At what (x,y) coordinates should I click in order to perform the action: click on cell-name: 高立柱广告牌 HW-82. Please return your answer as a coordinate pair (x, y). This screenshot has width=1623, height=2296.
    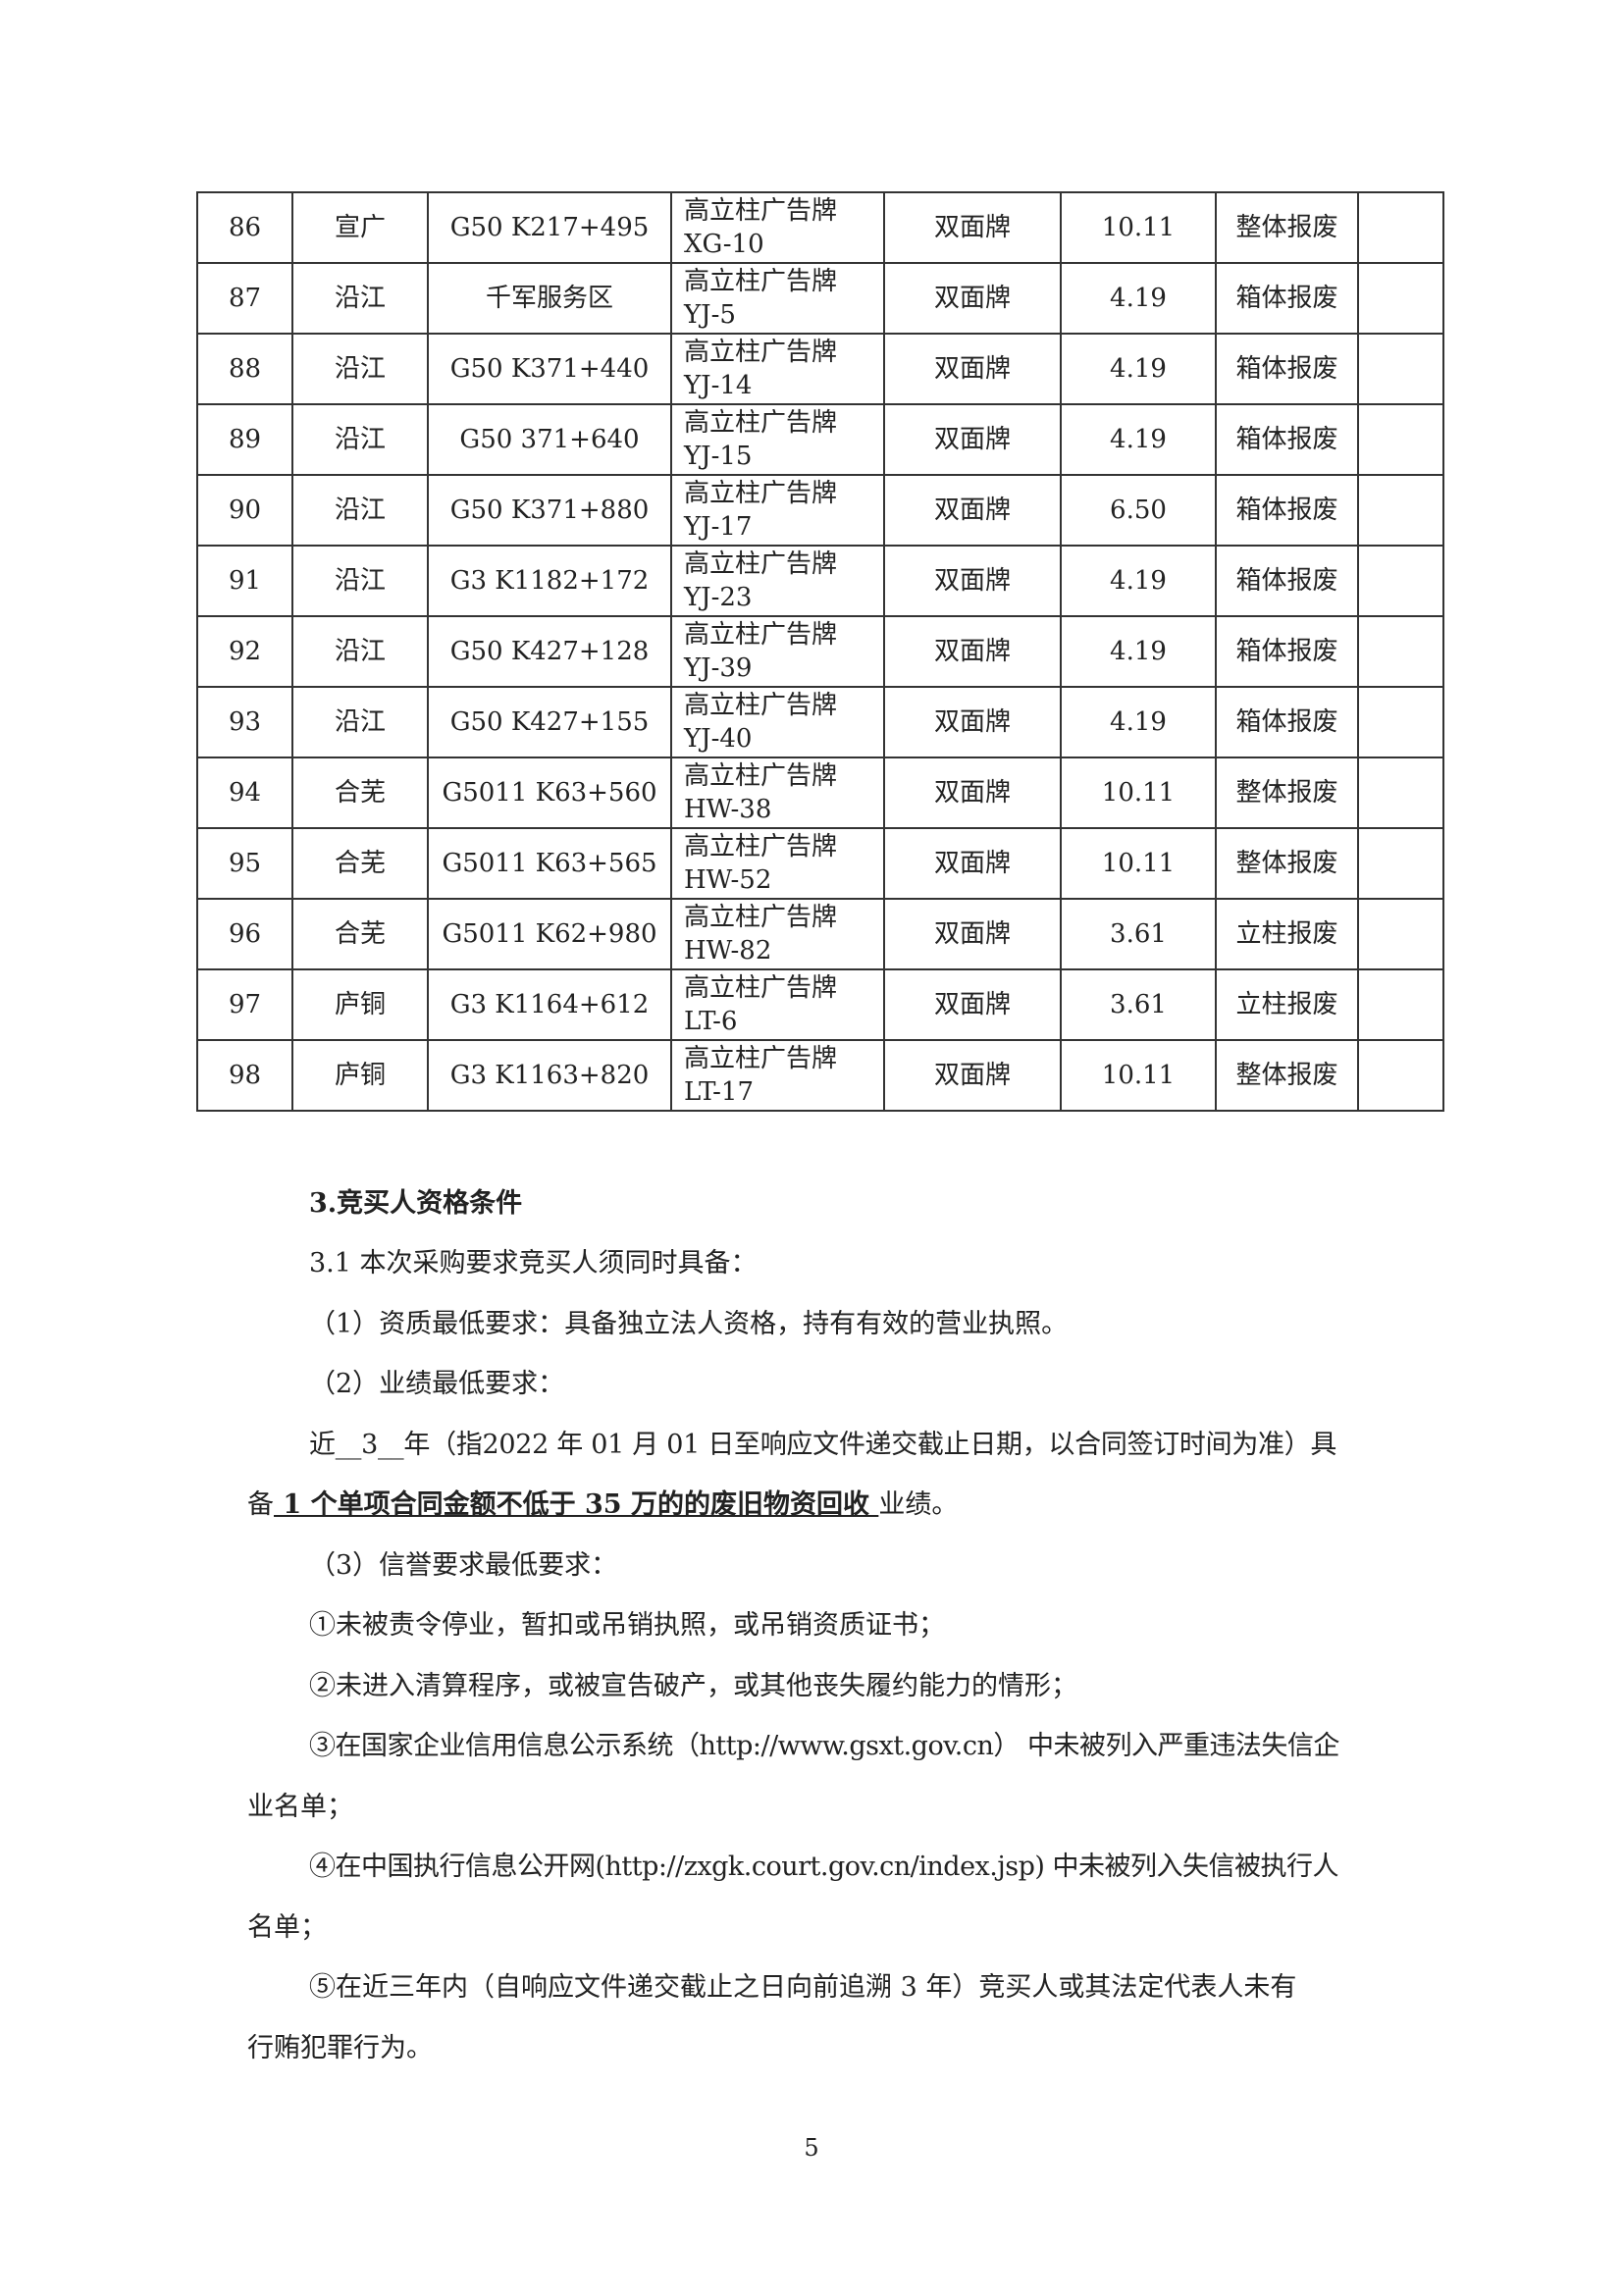
    Looking at the image, I should click on (777, 934).